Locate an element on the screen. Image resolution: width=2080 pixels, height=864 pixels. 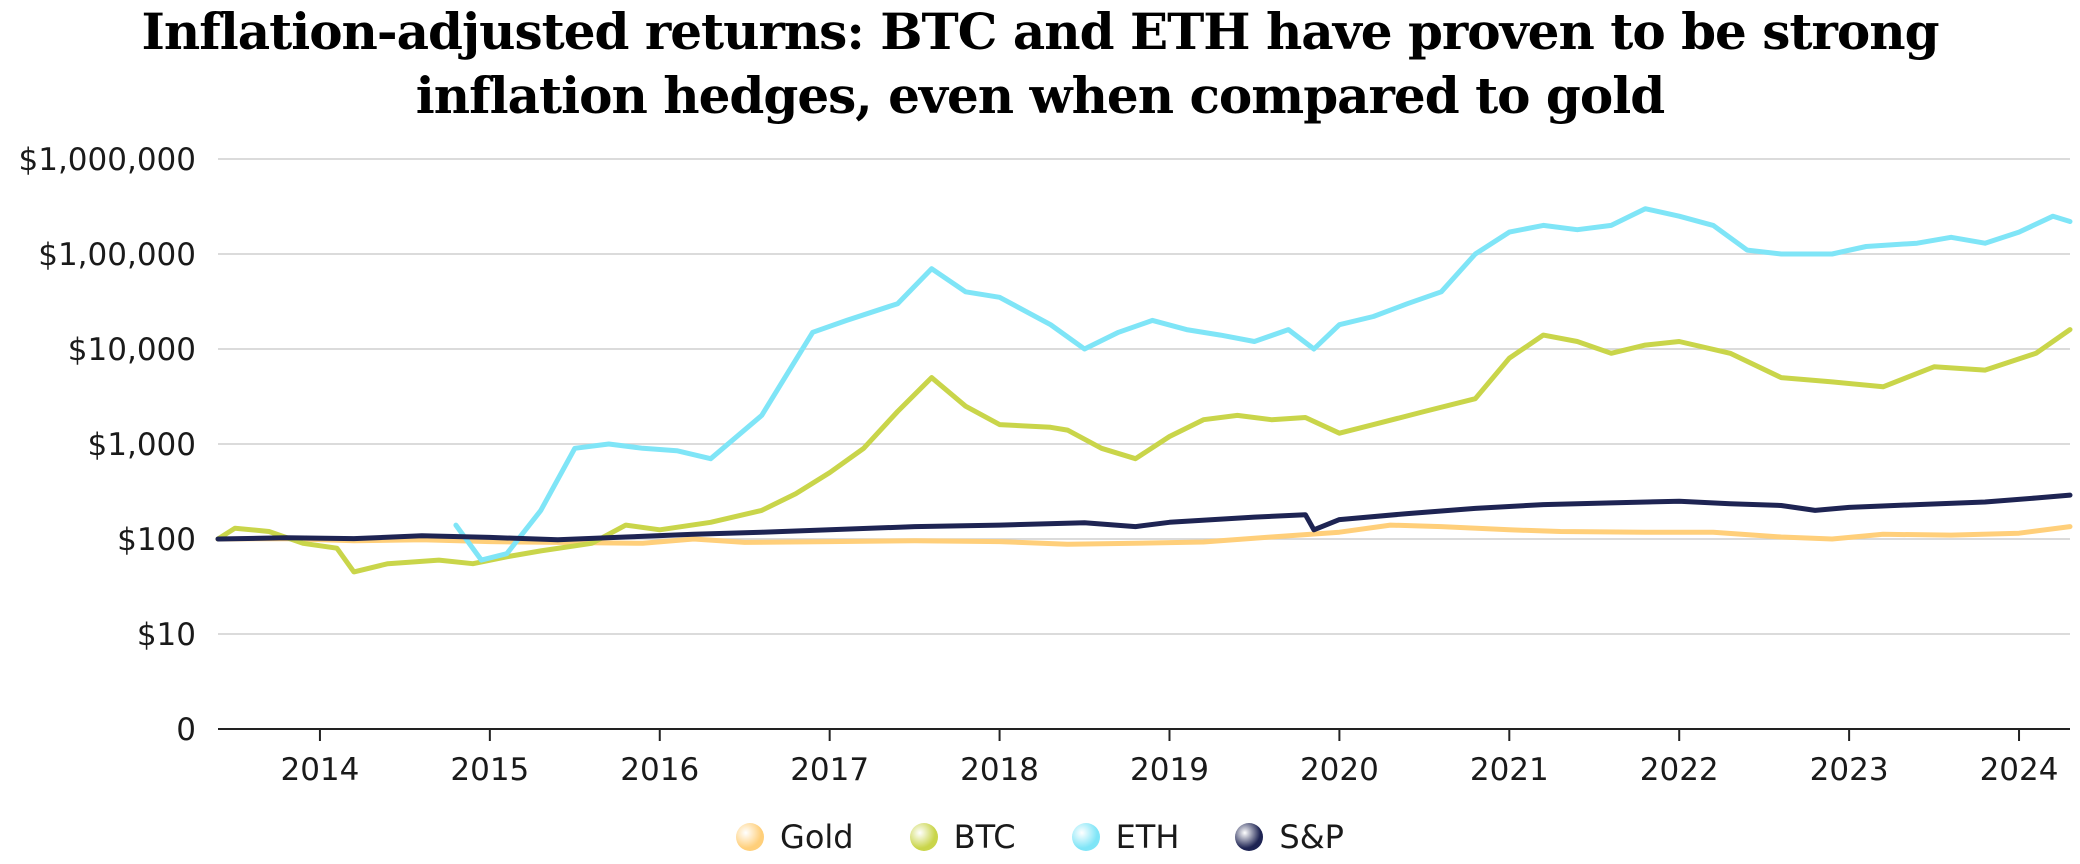
y-tick-label: $10 is located at coordinates (166, 635).